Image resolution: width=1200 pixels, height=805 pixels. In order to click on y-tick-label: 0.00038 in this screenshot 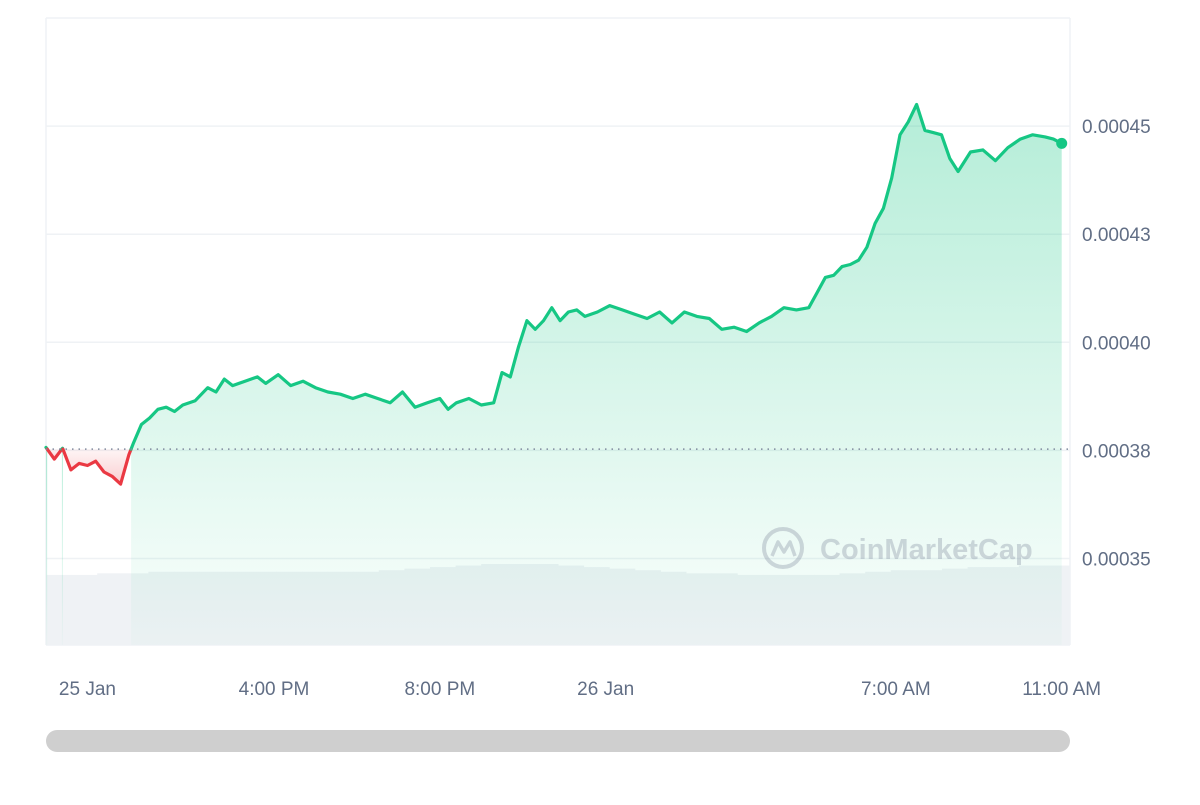, I will do `click(1116, 451)`.